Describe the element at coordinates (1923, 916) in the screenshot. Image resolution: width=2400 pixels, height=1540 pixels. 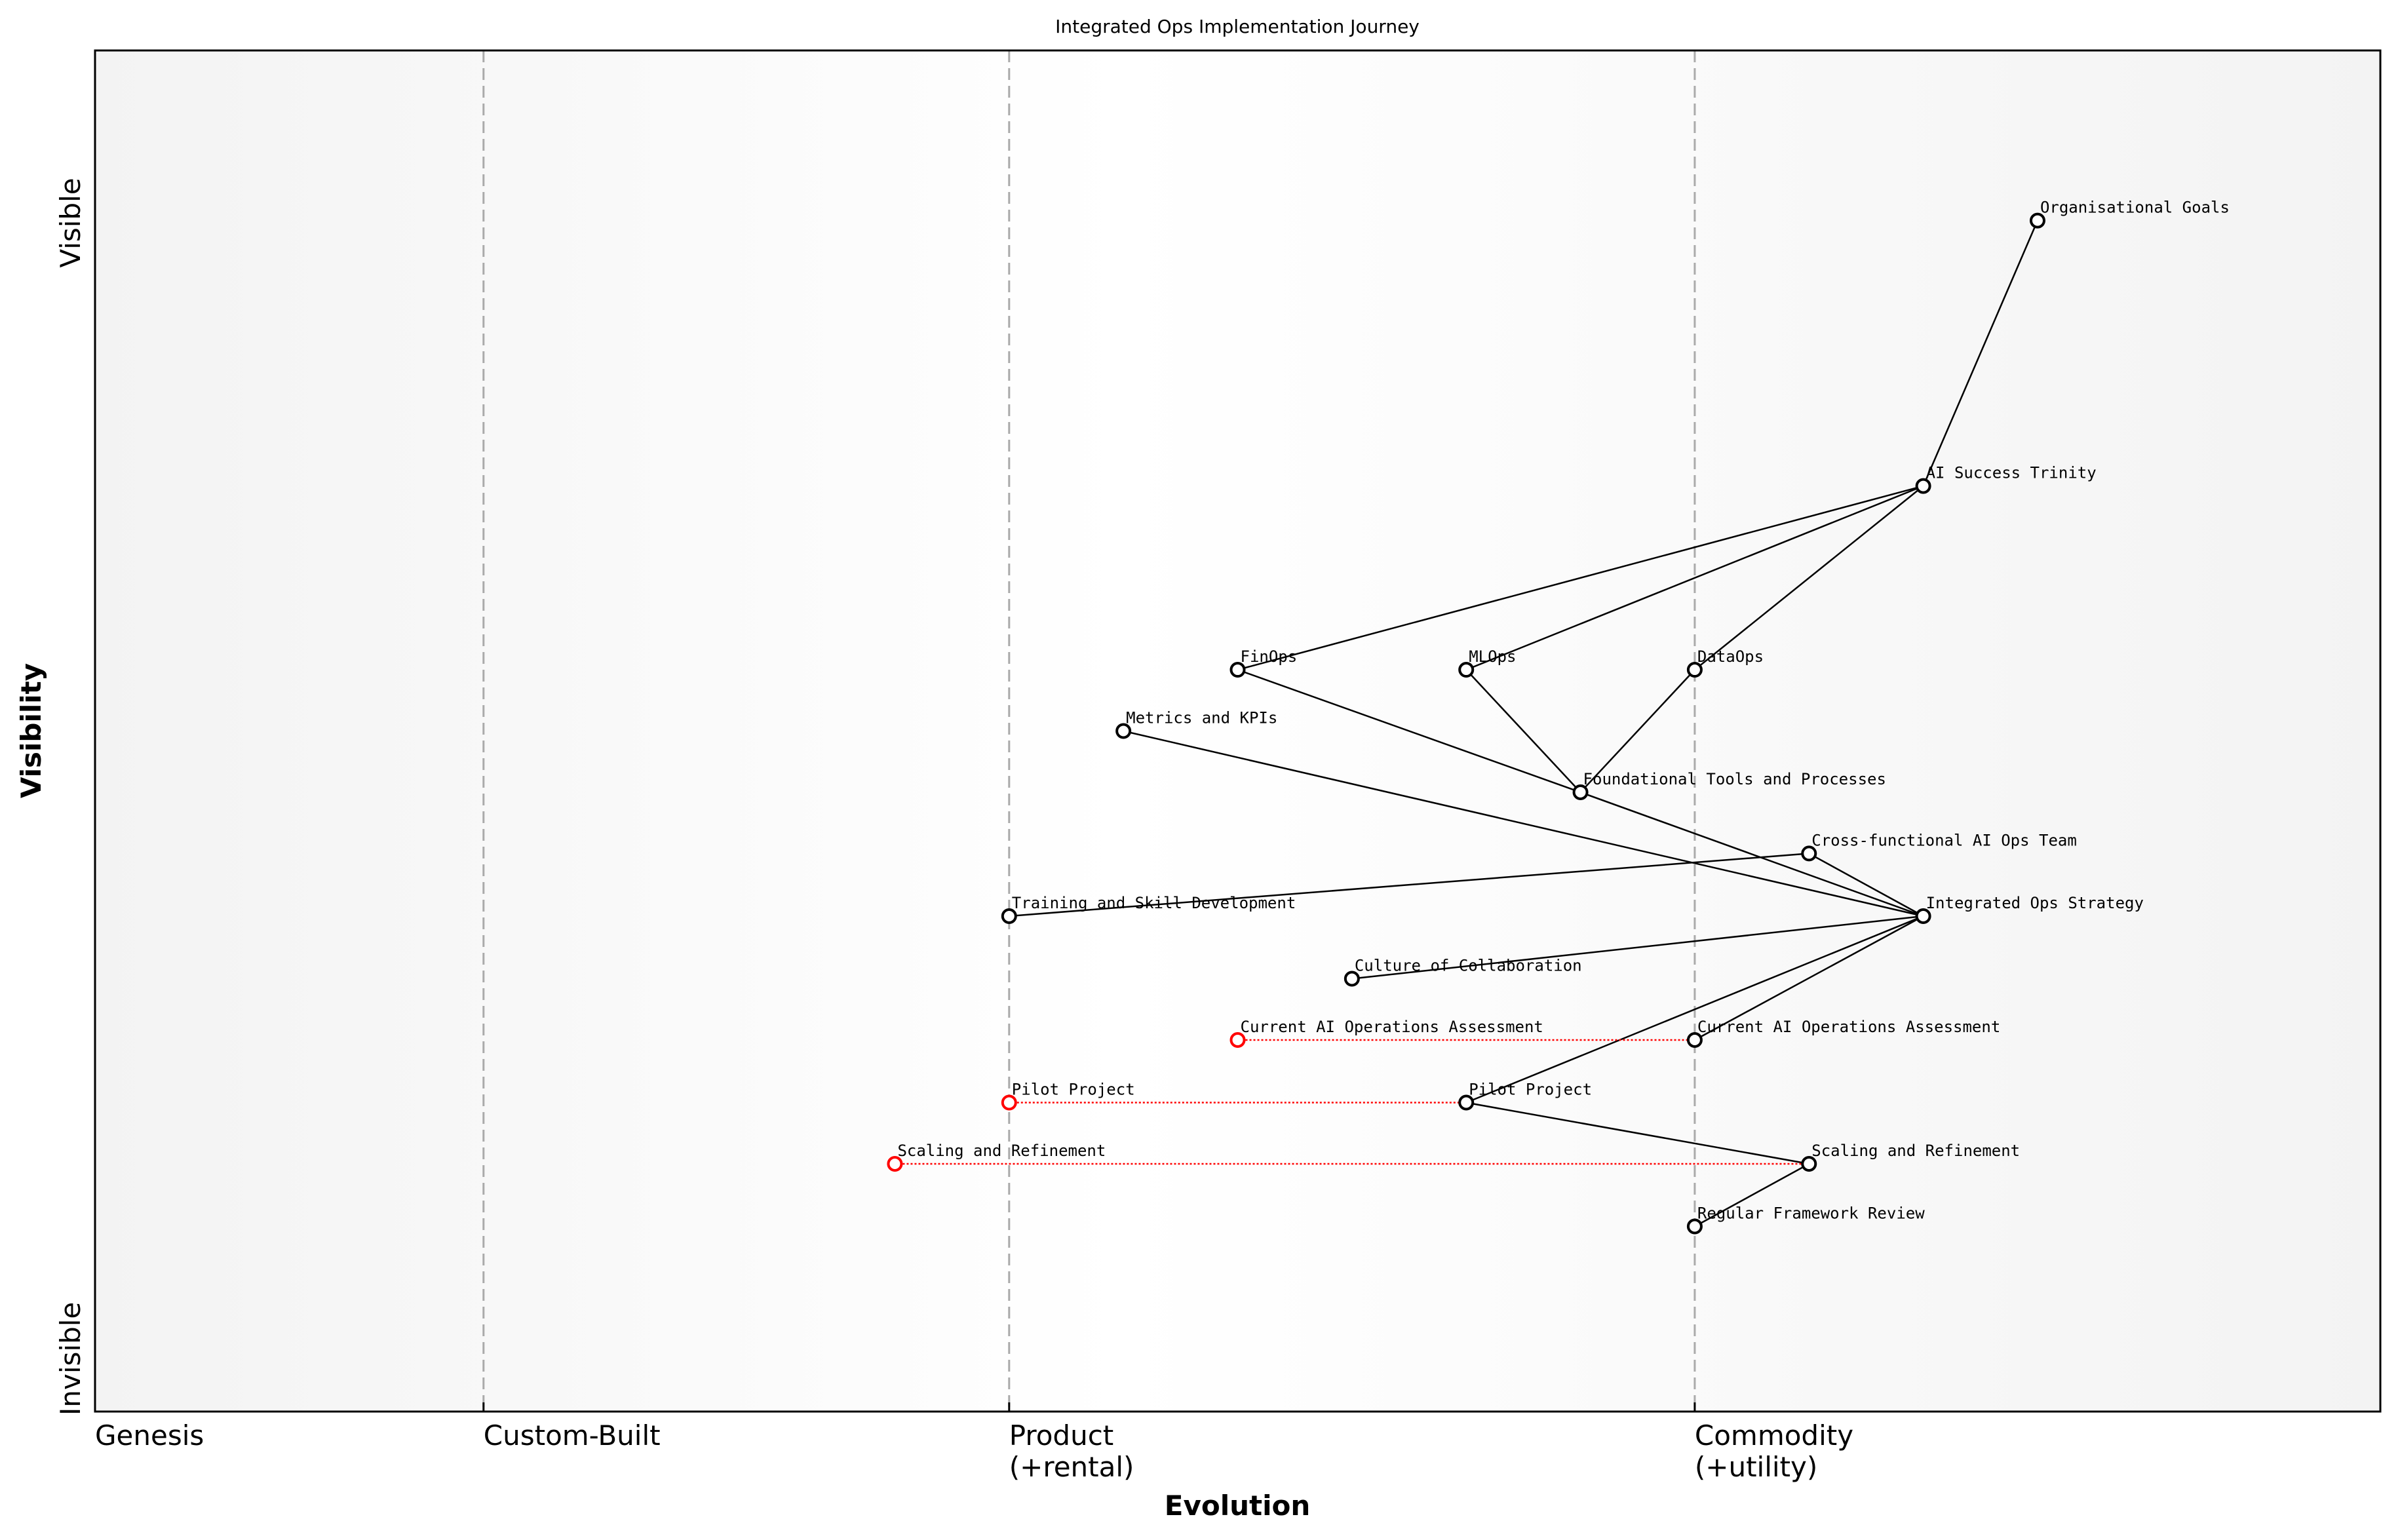
I see `component-marker-strategy` at that location.